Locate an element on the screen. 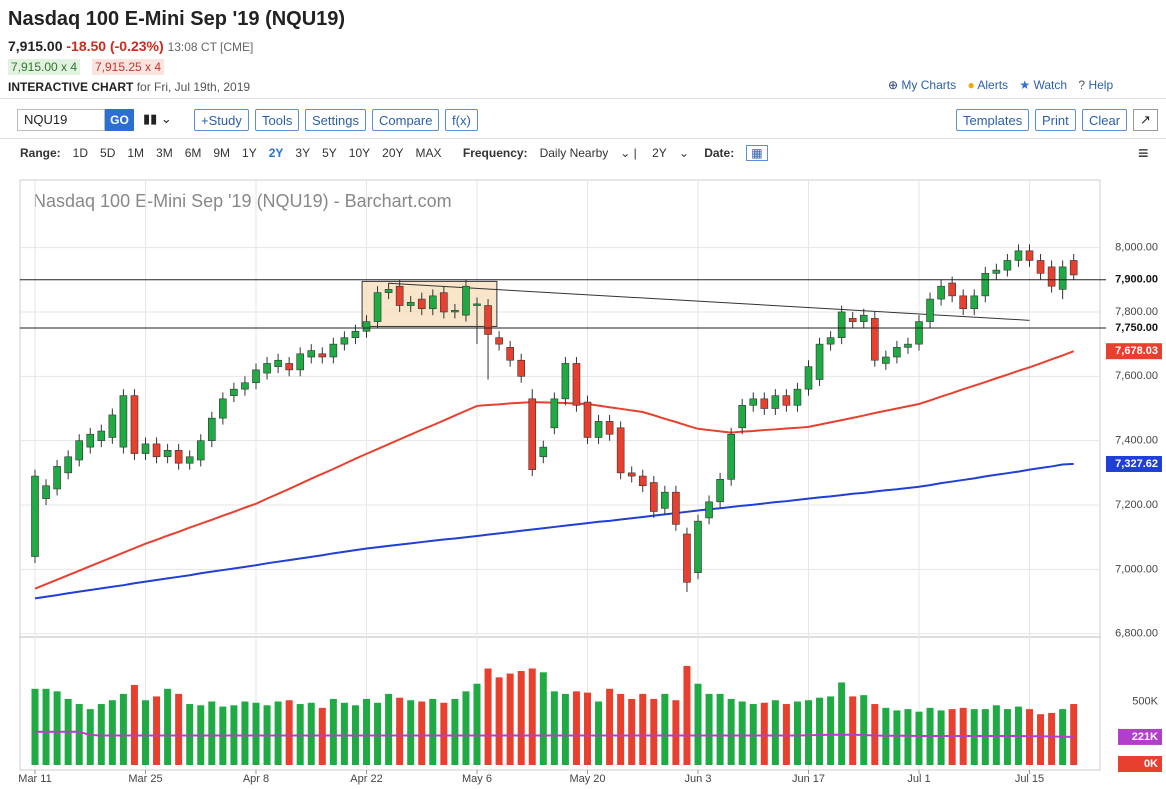 The image size is (1166, 789). range-option: 5D is located at coordinates (108, 153).